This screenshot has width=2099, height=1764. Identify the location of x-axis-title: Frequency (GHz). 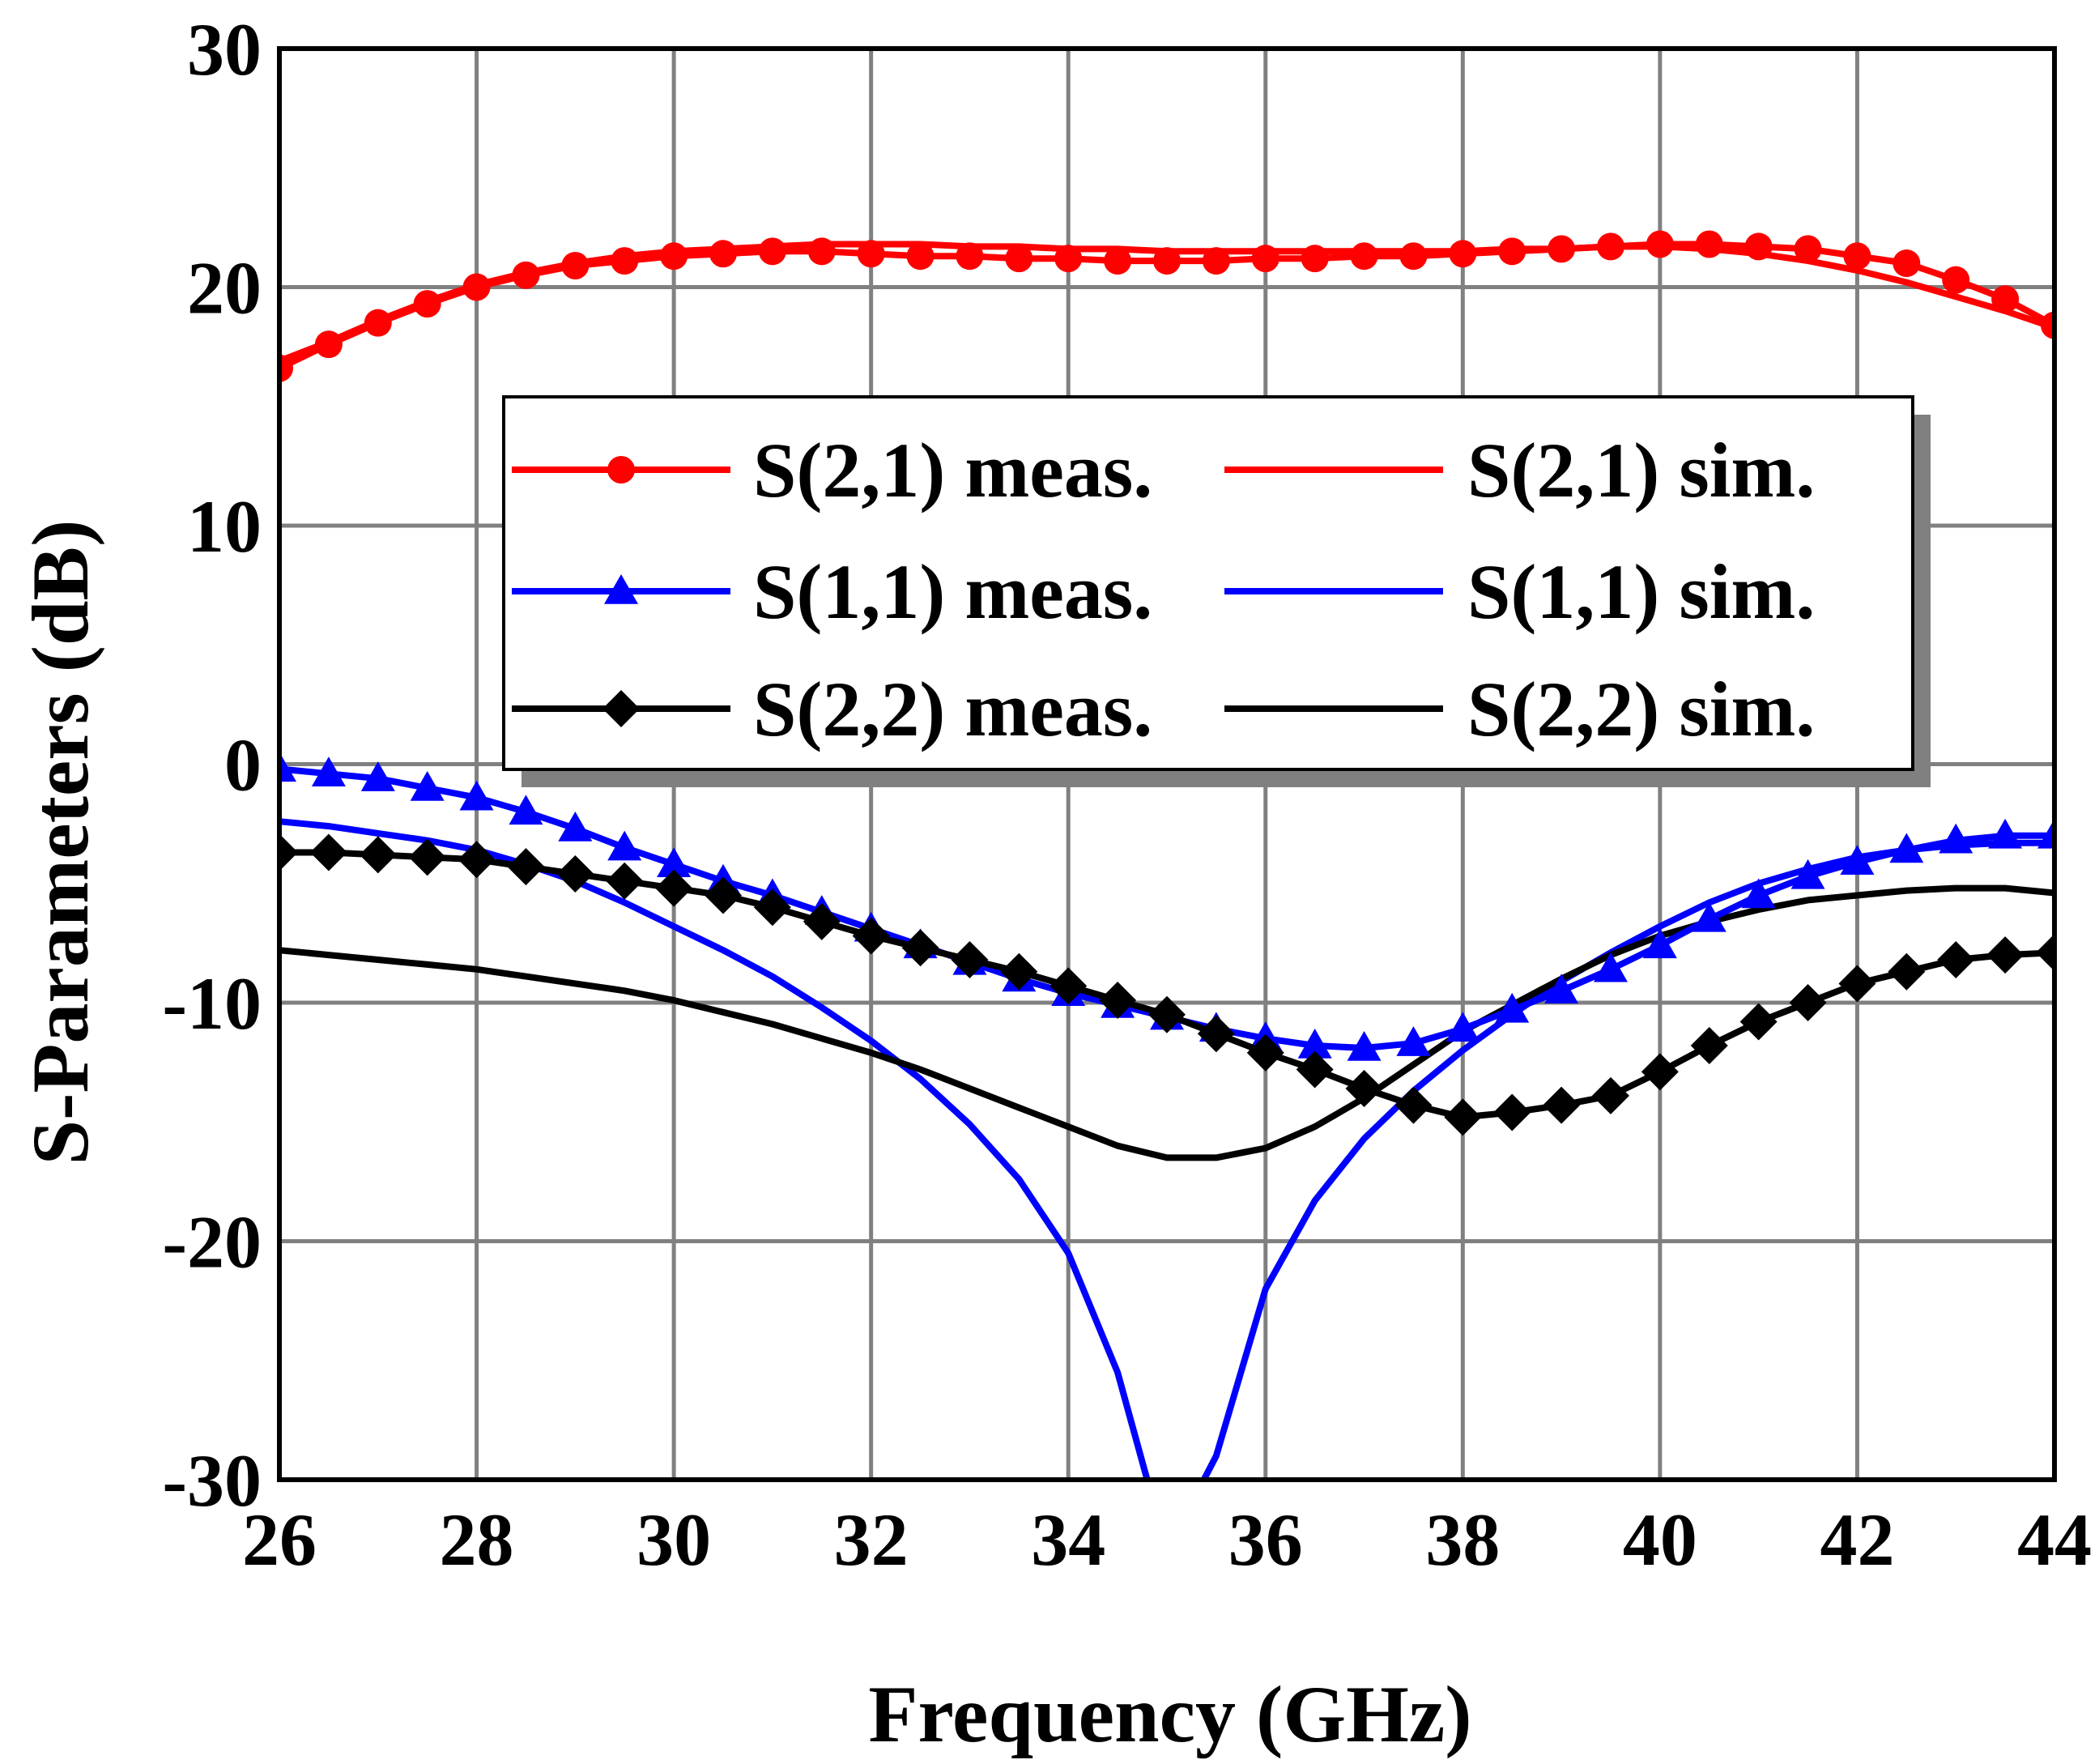
(1169, 1714).